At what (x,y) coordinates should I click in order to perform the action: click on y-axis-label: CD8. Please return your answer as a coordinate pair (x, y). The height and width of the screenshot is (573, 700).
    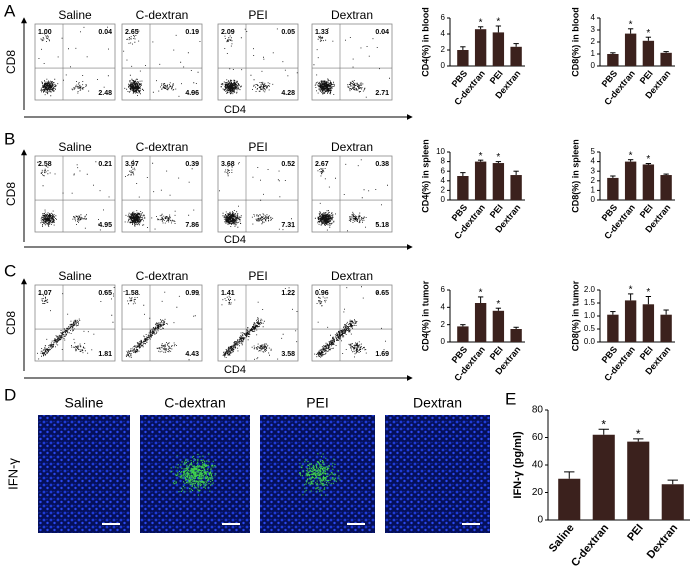
    Looking at the image, I should click on (11, 62).